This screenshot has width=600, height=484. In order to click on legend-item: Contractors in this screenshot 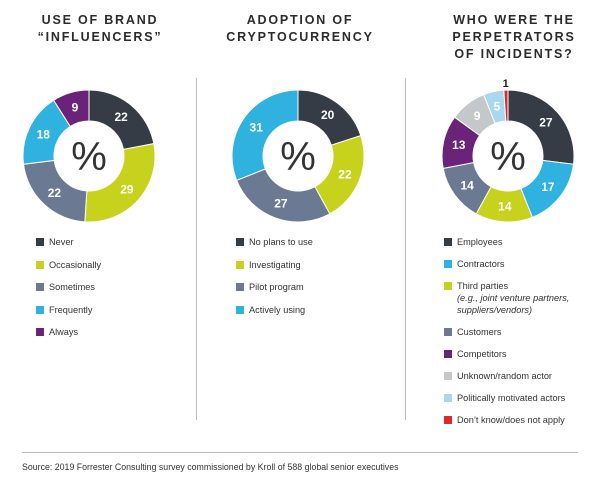, I will do `click(522, 264)`.